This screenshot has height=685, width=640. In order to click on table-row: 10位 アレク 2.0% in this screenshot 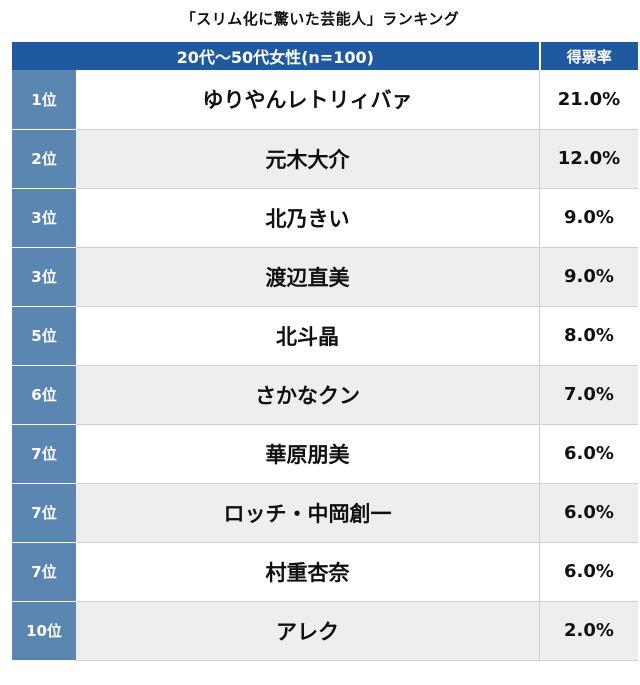, I will do `click(325, 631)`.